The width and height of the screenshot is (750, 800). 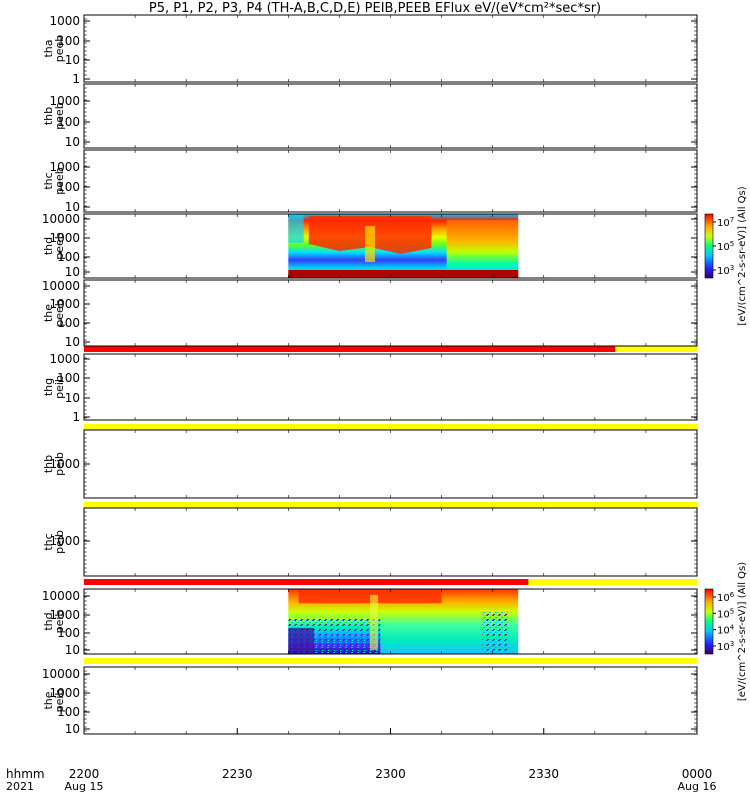 What do you see at coordinates (697, 786) in the screenshot?
I see `x-tick-sublabel: Aug 16` at bounding box center [697, 786].